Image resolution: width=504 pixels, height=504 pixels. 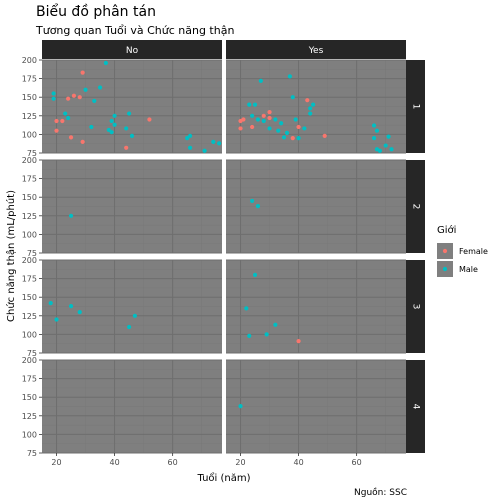 What do you see at coordinates (96, 12) in the screenshot?
I see `chart-title: Biểu đồ phân tán` at bounding box center [96, 12].